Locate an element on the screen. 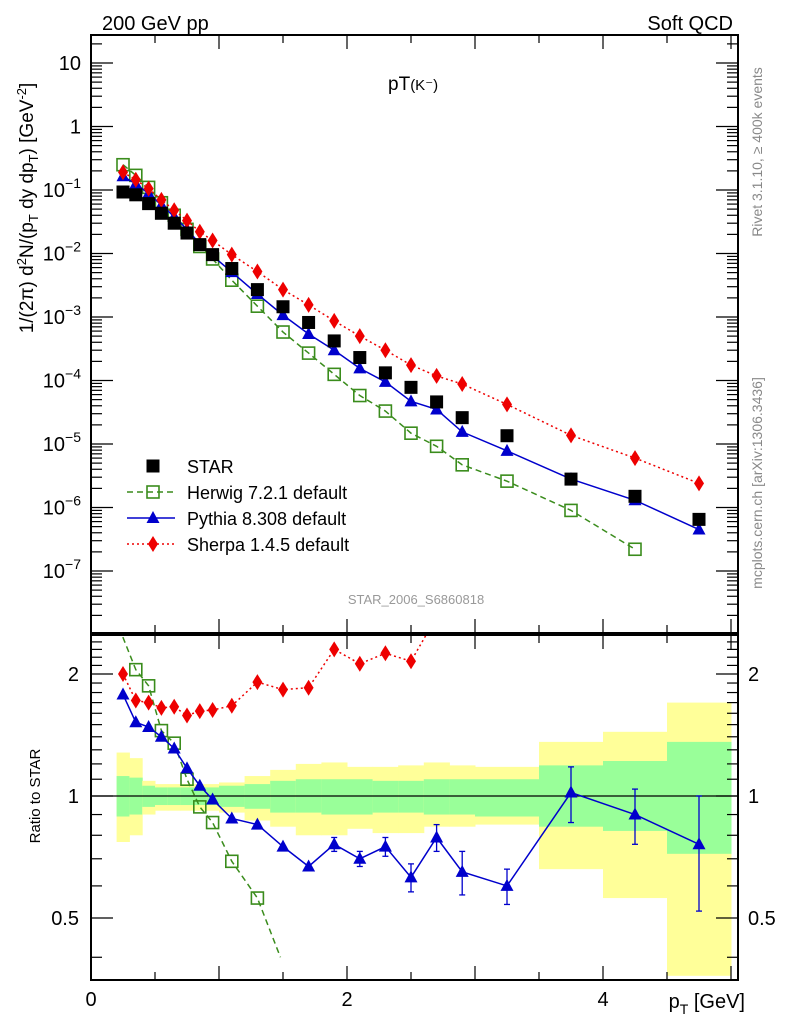 Image resolution: width=786 pixels, height=1024 pixels. svg-text: 1/(2π) d2N/(pT dy dpT) [GeV-2] is located at coordinates (27, 208).